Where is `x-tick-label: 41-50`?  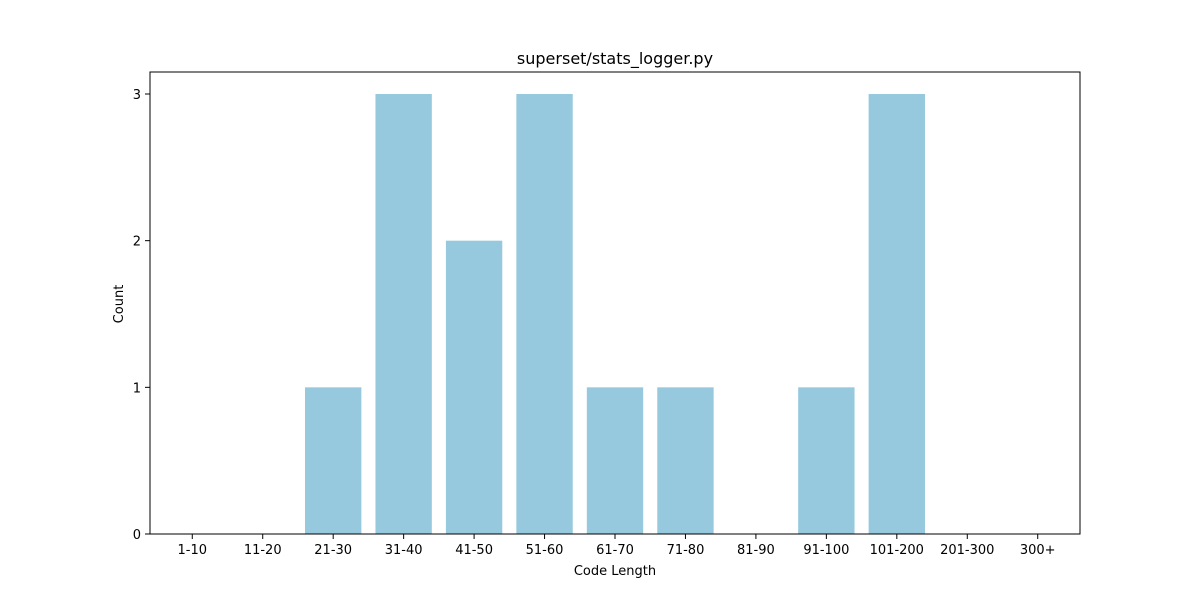
x-tick-label: 41-50 is located at coordinates (474, 550).